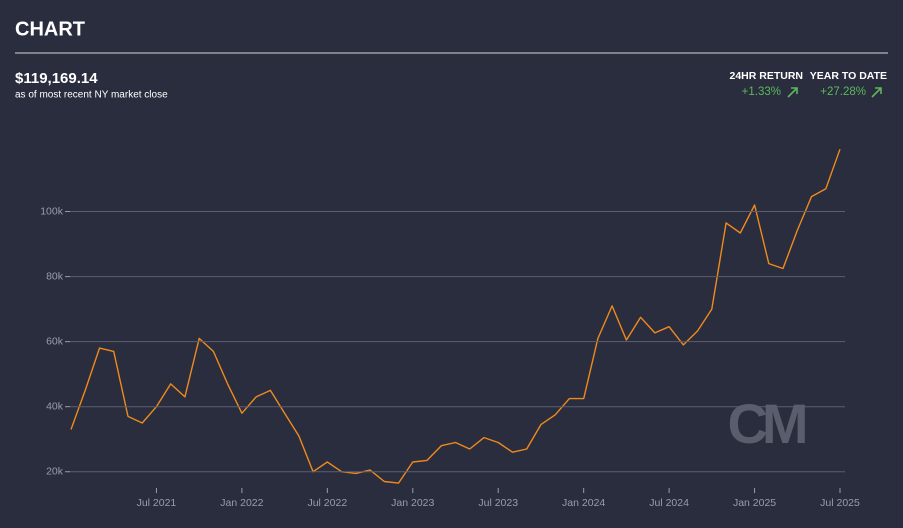 The width and height of the screenshot is (903, 528). I want to click on x-tick-label: Jul 2023, so click(498, 503).